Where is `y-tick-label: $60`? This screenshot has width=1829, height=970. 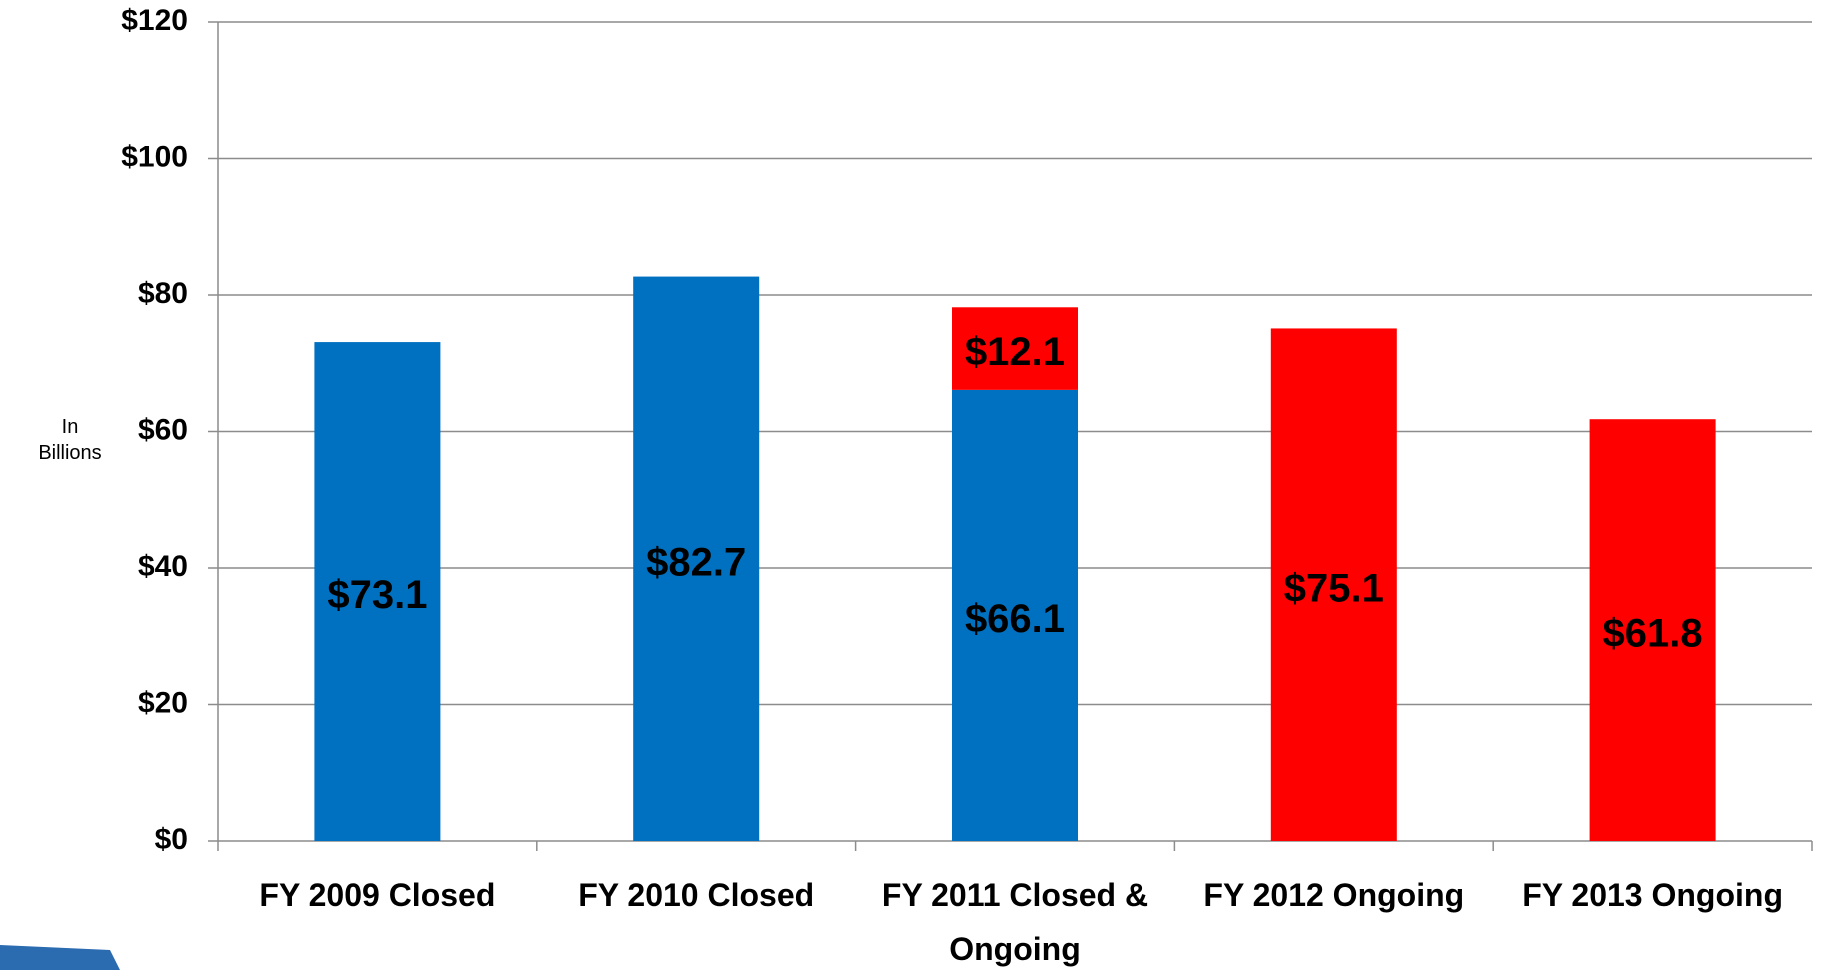 y-tick-label: $60 is located at coordinates (163, 429).